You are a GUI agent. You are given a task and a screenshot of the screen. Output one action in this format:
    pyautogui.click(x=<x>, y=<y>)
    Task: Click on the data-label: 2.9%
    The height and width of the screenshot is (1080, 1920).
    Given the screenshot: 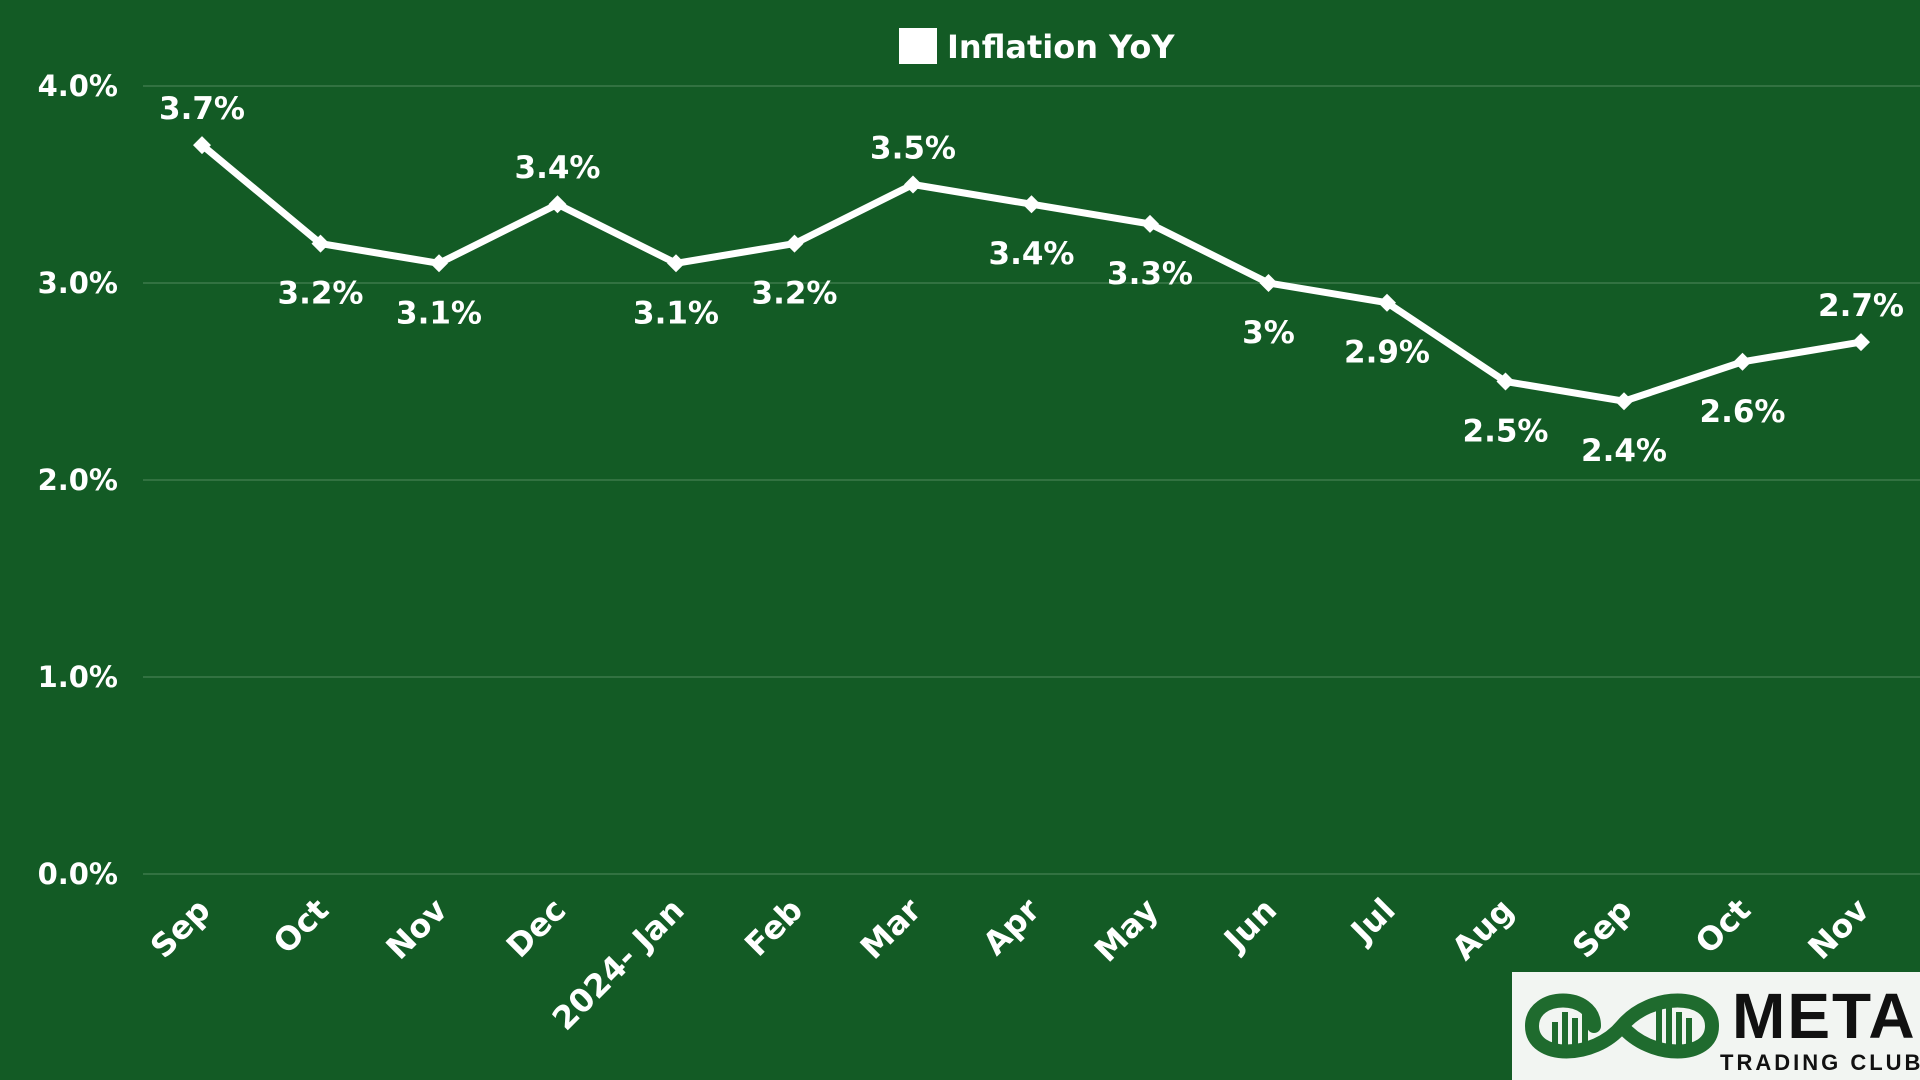 What is the action you would take?
    pyautogui.click(x=1387, y=353)
    